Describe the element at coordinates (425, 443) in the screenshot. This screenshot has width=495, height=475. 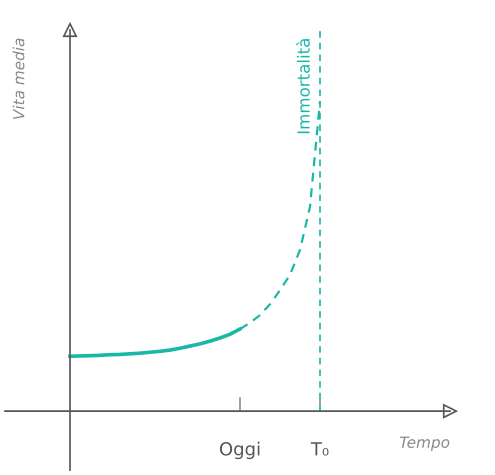
I see `x-axis-title: Tempo` at that location.